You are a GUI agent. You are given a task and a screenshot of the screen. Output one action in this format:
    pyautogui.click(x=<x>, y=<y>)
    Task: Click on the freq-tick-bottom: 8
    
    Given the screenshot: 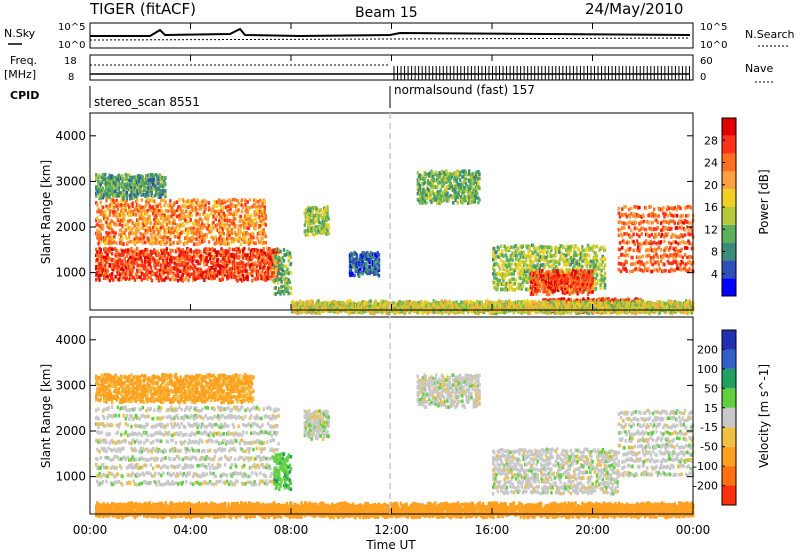 What is the action you would take?
    pyautogui.click(x=71, y=77)
    